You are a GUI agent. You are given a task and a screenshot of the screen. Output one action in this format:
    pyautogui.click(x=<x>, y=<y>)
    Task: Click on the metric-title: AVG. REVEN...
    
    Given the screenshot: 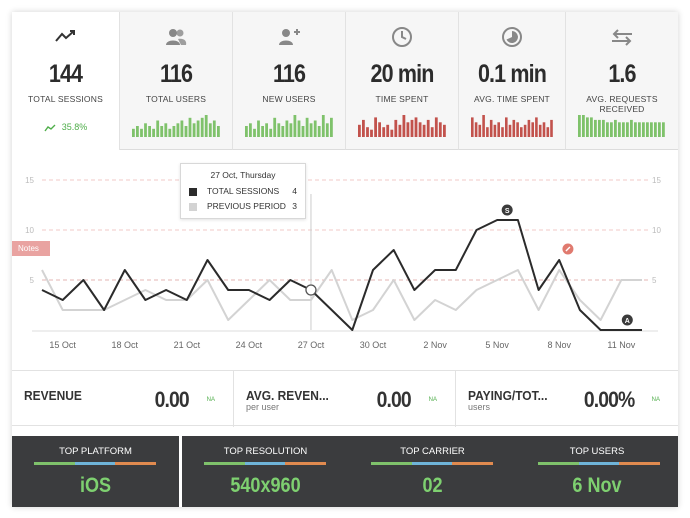 What is the action you would take?
    pyautogui.click(x=287, y=395)
    